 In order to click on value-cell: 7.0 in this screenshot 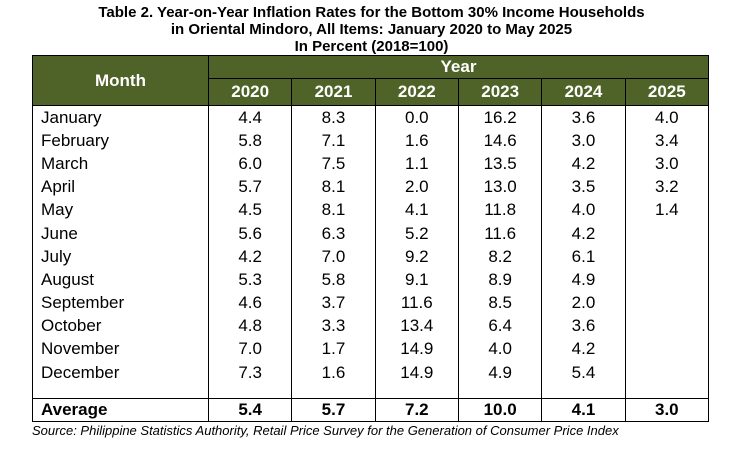, I will do `click(333, 257)`.